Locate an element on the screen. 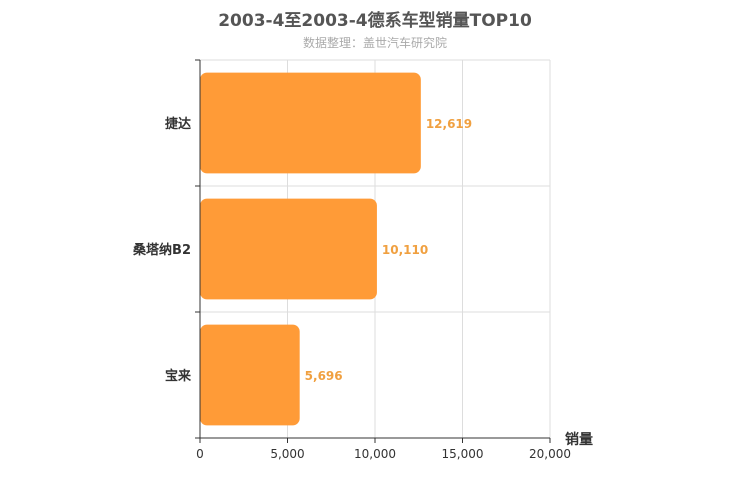  data-label: 10,110 is located at coordinates (405, 250).